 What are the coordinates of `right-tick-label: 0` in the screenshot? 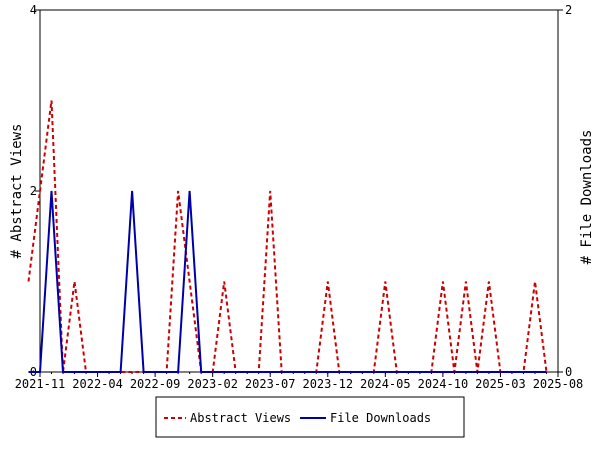 It's located at (568, 372).